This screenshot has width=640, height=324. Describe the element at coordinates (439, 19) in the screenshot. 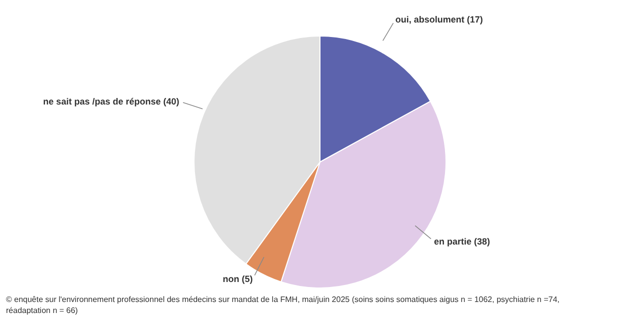

I see `slice-label: oui, absolument (17)` at that location.